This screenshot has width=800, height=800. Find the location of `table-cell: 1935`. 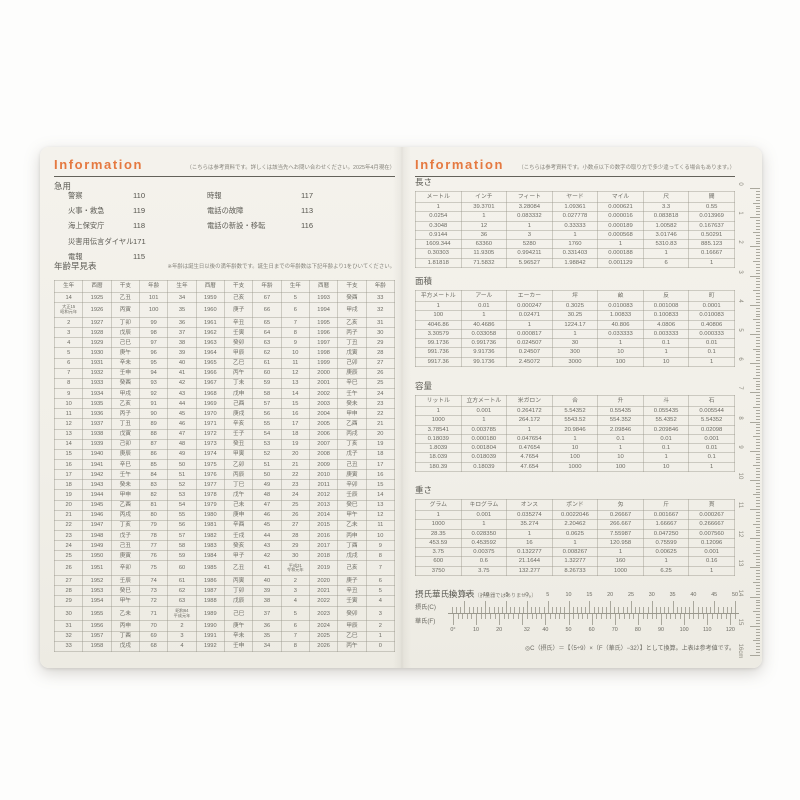

table-cell: 1935 is located at coordinates (97, 404).